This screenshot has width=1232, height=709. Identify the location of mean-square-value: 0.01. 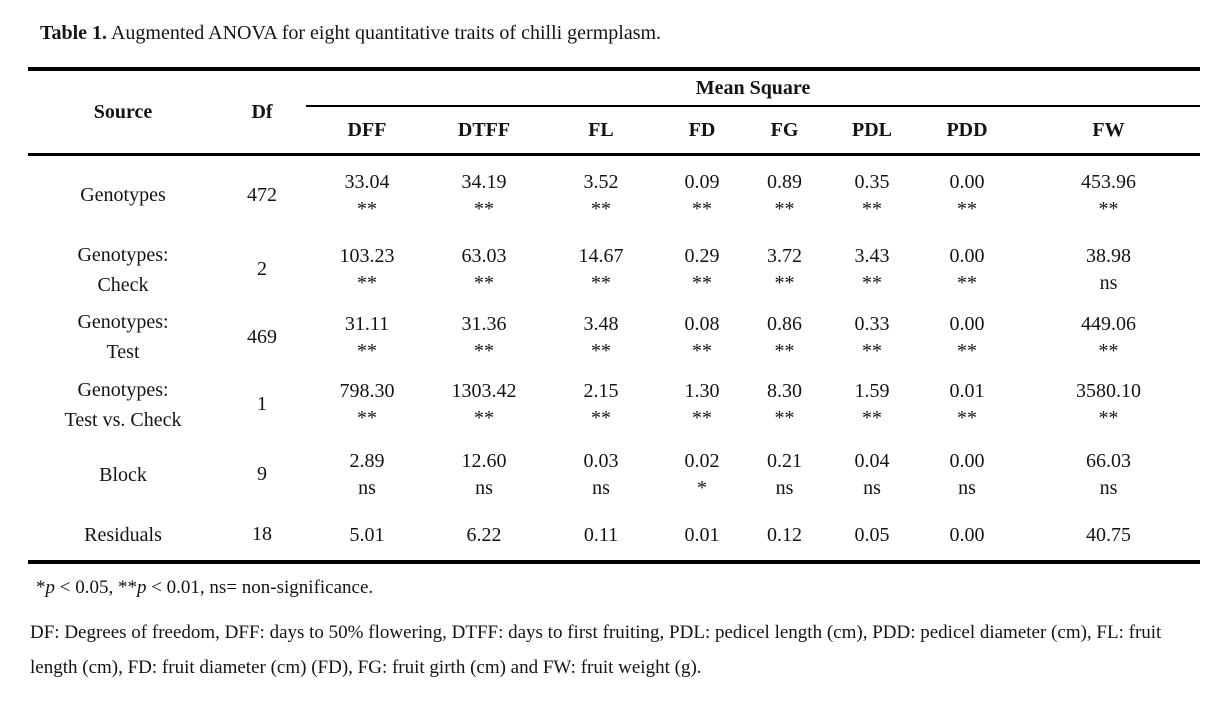
(702, 534).